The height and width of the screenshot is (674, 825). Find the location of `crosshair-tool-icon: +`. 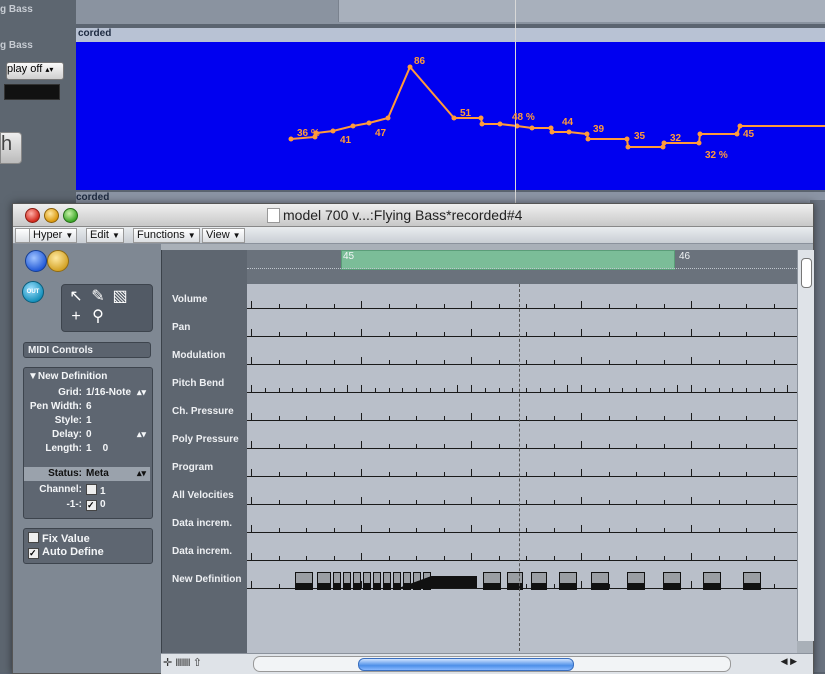

crosshair-tool-icon: + is located at coordinates (76, 316).